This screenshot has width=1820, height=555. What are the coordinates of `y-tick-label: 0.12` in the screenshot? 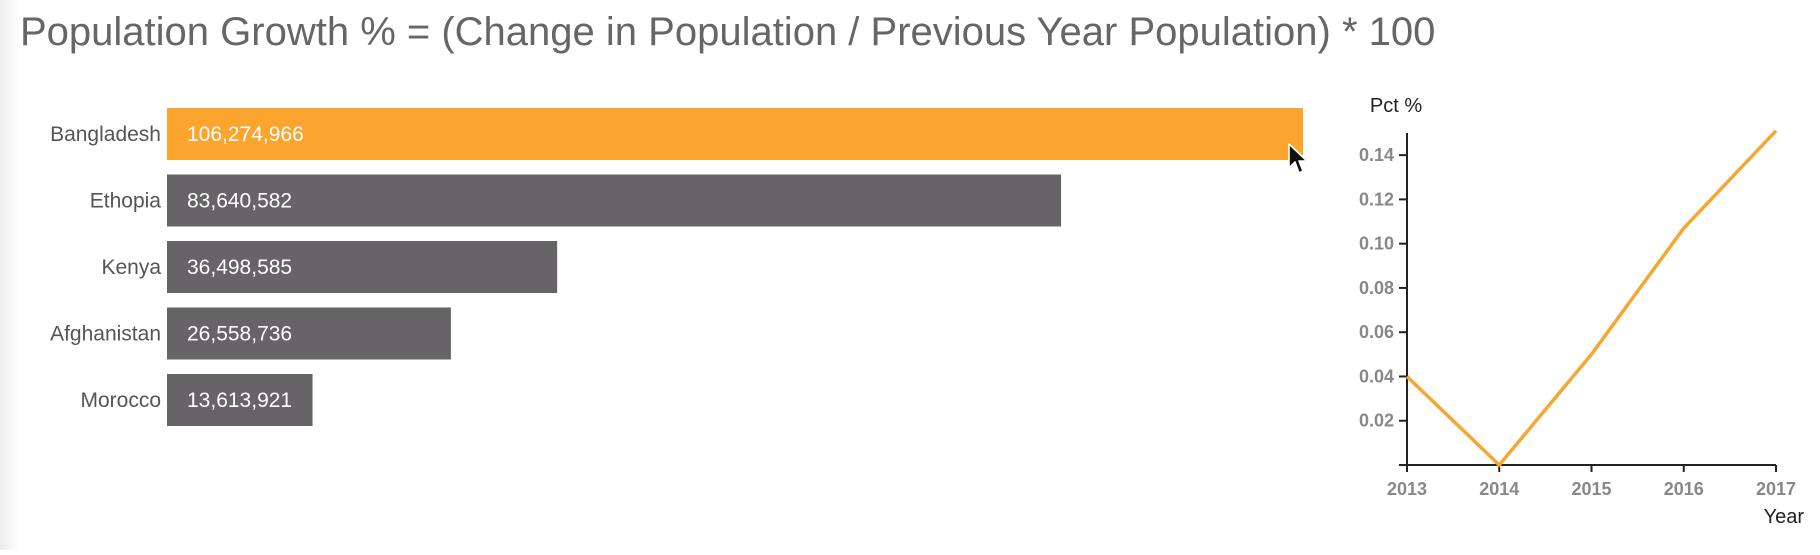 It's located at (1376, 199).